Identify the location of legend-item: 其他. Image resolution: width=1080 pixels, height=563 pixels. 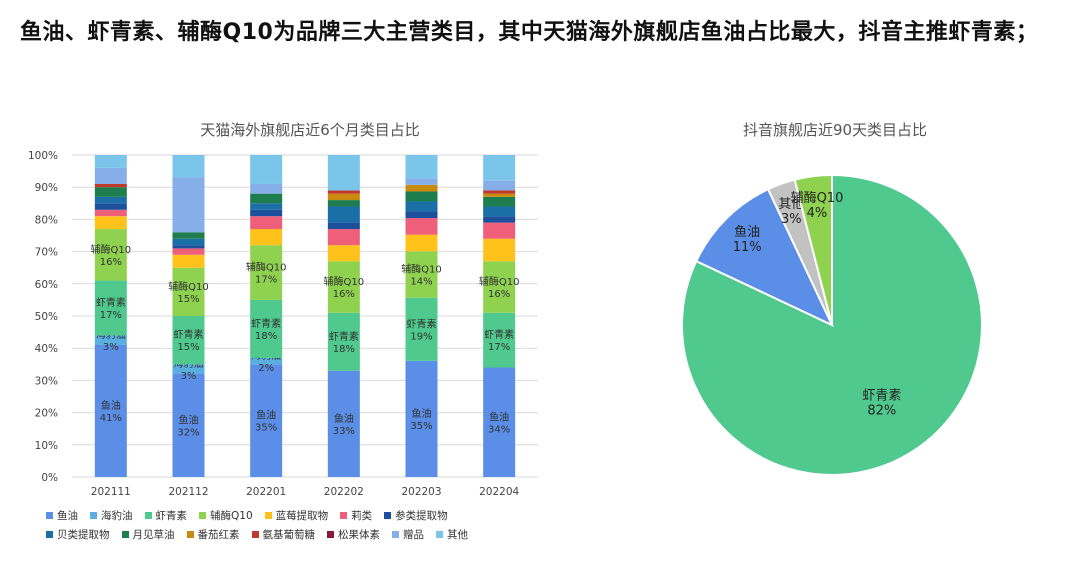
(452, 534).